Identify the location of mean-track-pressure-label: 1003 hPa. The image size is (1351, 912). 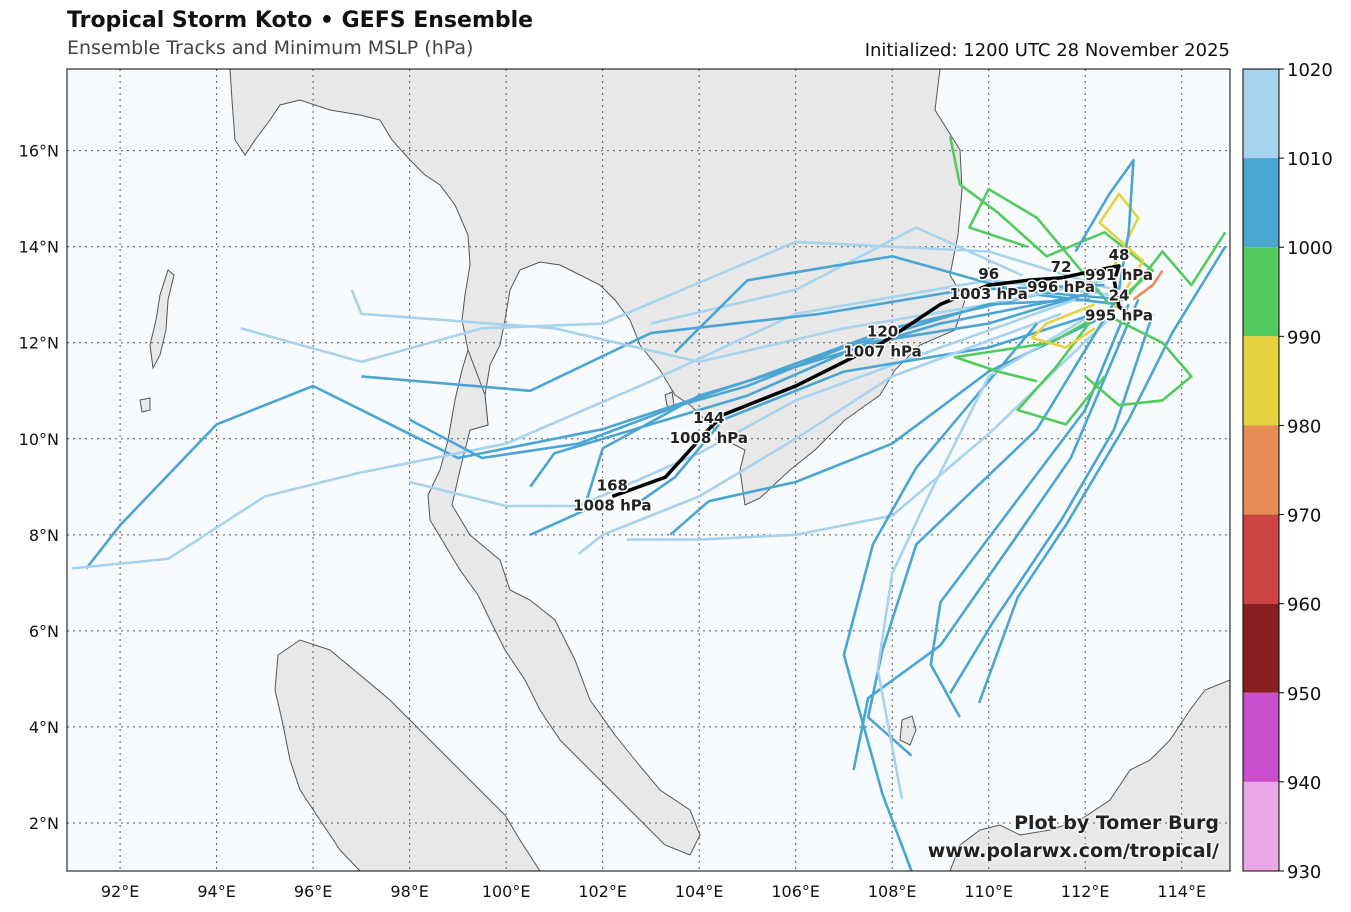
(989, 294).